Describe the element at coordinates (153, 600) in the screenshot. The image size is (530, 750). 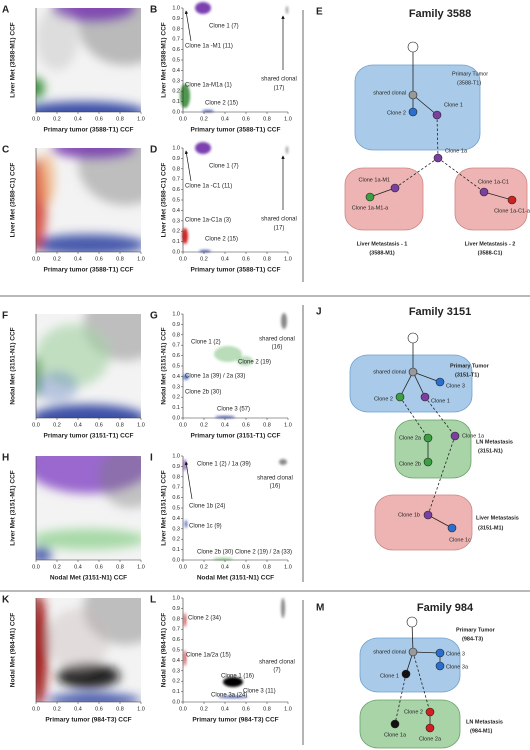
I see `panel-letter: L` at that location.